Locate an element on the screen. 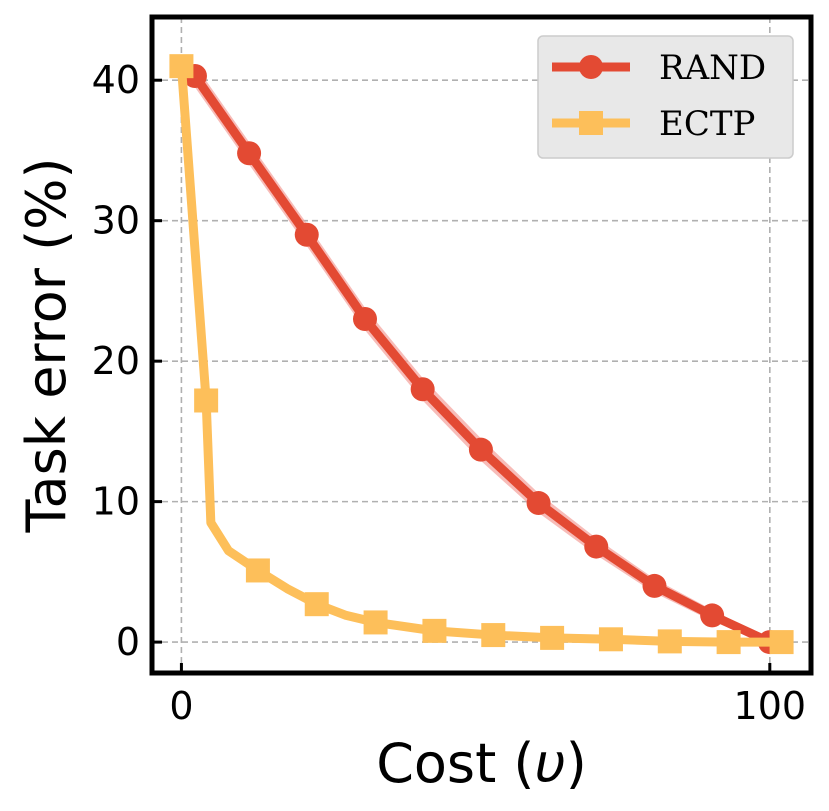 The image size is (829, 811). x-axis-label: Cost (υ) is located at coordinates (481, 763).